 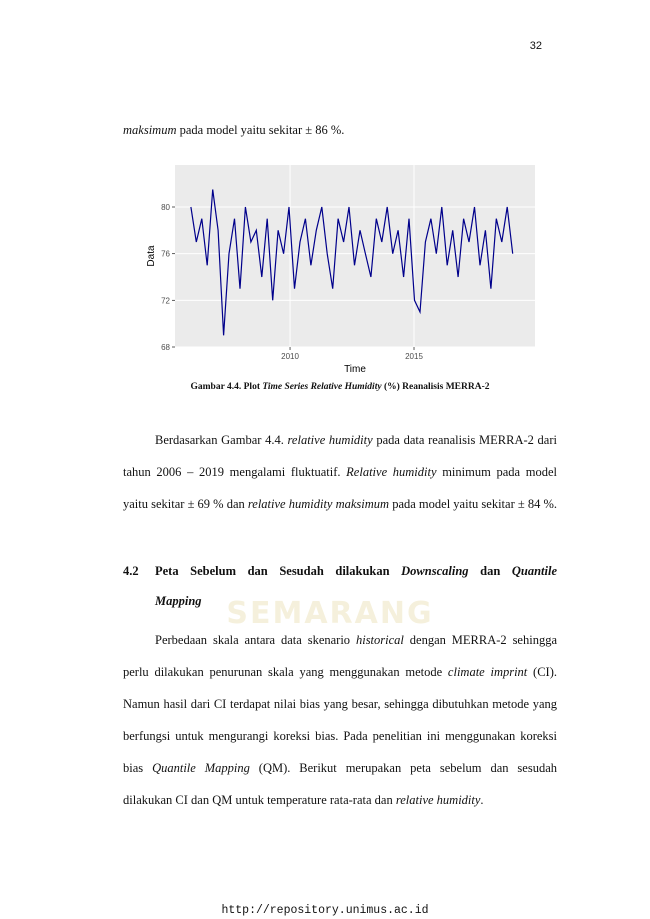 I want to click on italic-text: climate imprint, so click(x=487, y=672).